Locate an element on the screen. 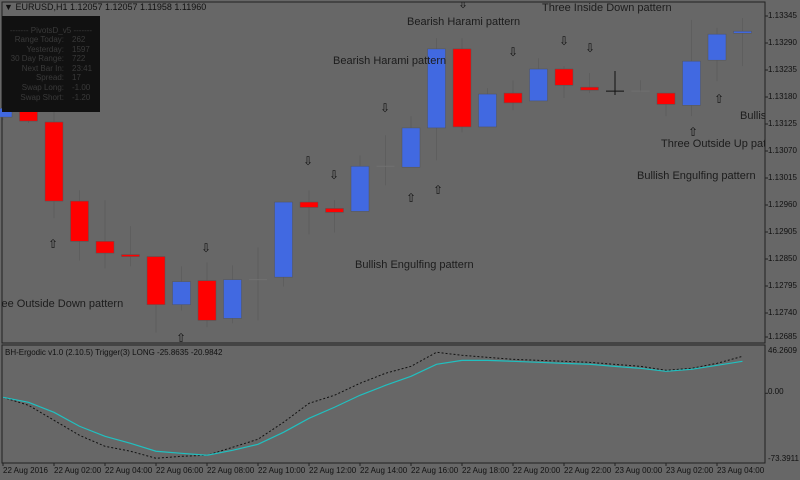 This screenshot has height=480, width=800. price-tick-label: 1.12850 is located at coordinates (782, 258).